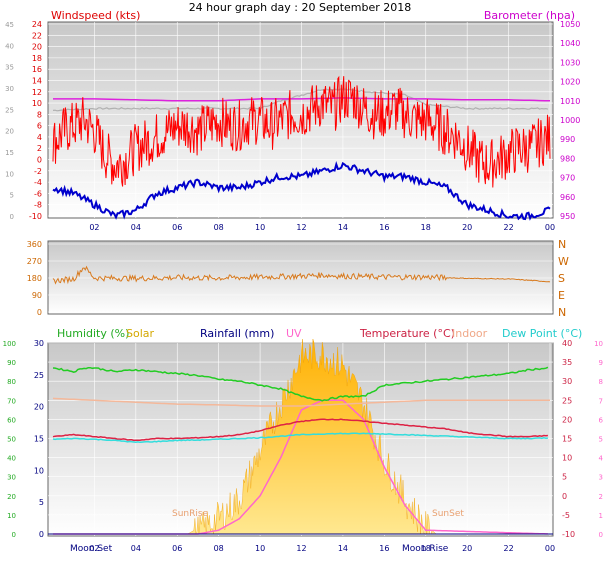 The width and height of the screenshot is (608, 561). I want to click on direction-y-axis: 0 90 180 270 360, so click(34, 278).